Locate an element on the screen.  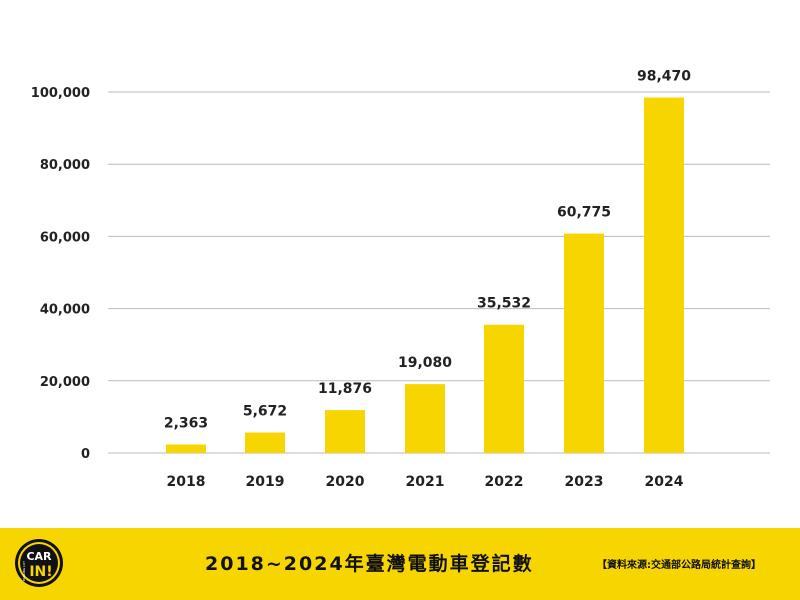
data-source-note: 【資料來源:交通部公路局統計查詢】 is located at coordinates (679, 565).